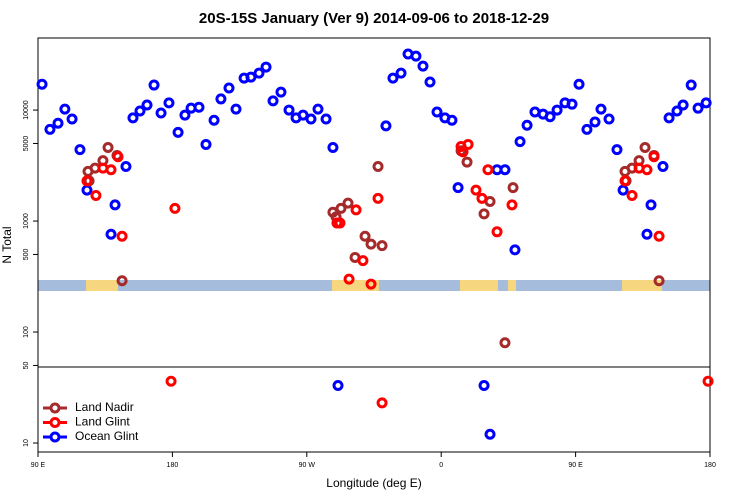  What do you see at coordinates (26, 443) in the screenshot?
I see `y-tick-label: 10` at bounding box center [26, 443].